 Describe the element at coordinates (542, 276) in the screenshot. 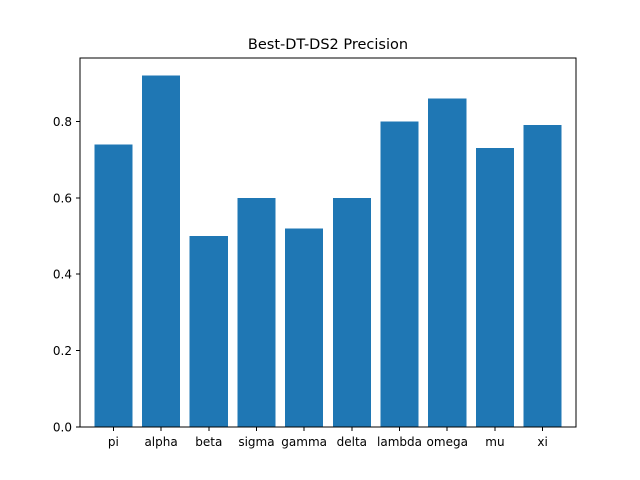

I see `bar-xi` at that location.